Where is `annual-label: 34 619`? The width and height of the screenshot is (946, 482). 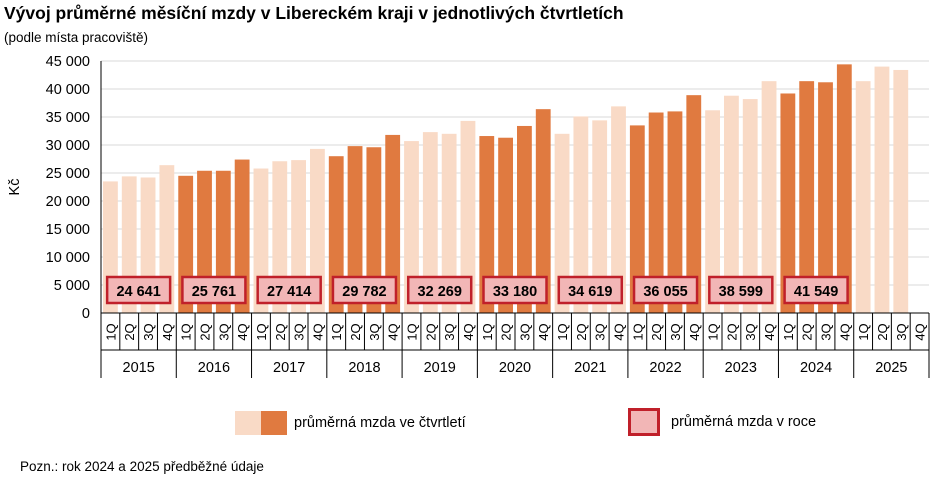 annual-label: 34 619 is located at coordinates (590, 292).